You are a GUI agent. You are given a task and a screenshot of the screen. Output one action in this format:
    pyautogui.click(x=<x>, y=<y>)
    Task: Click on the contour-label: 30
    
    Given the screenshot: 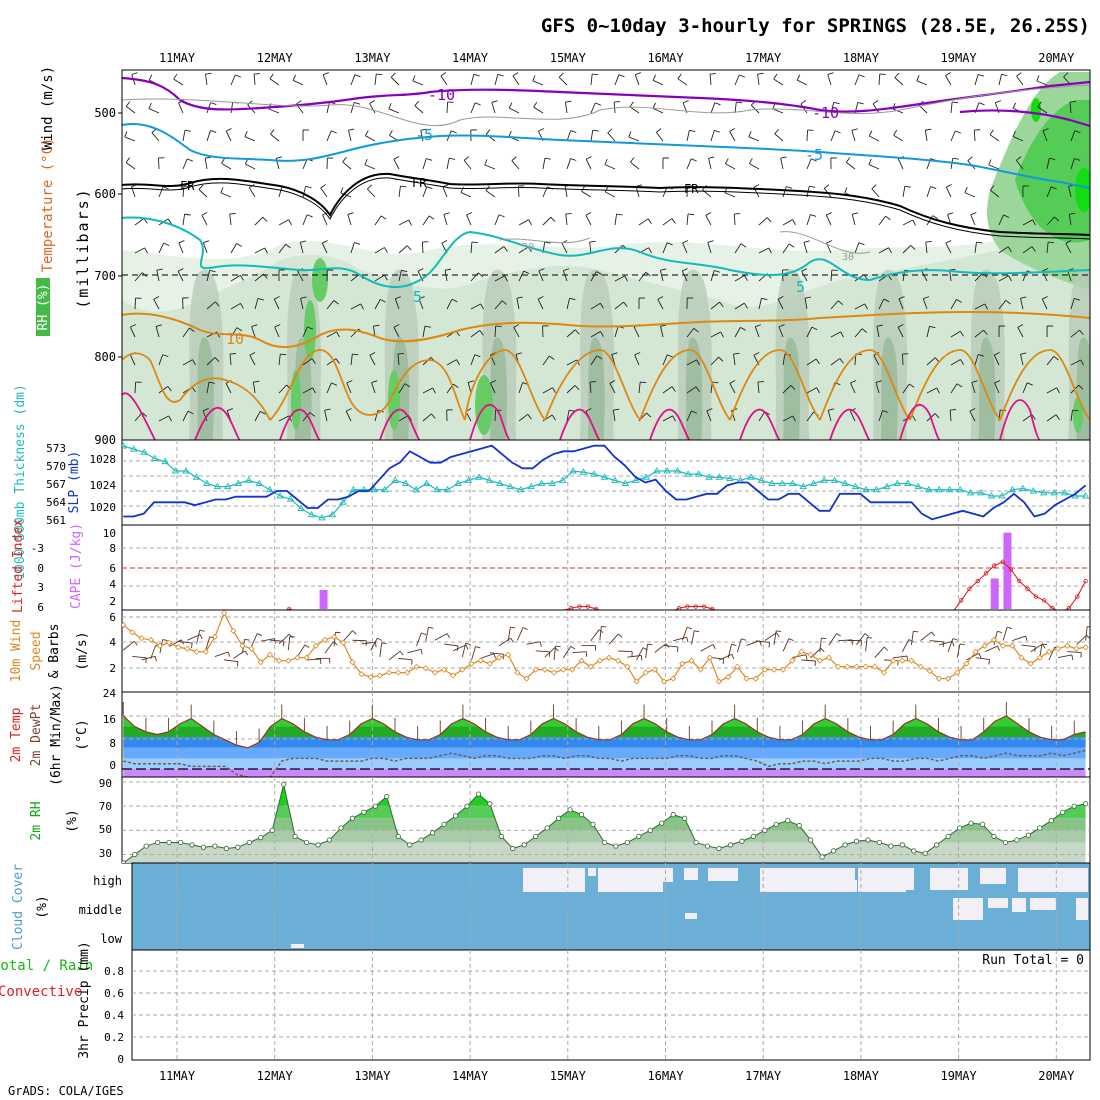 What is the action you would take?
    pyautogui.click(x=848, y=257)
    